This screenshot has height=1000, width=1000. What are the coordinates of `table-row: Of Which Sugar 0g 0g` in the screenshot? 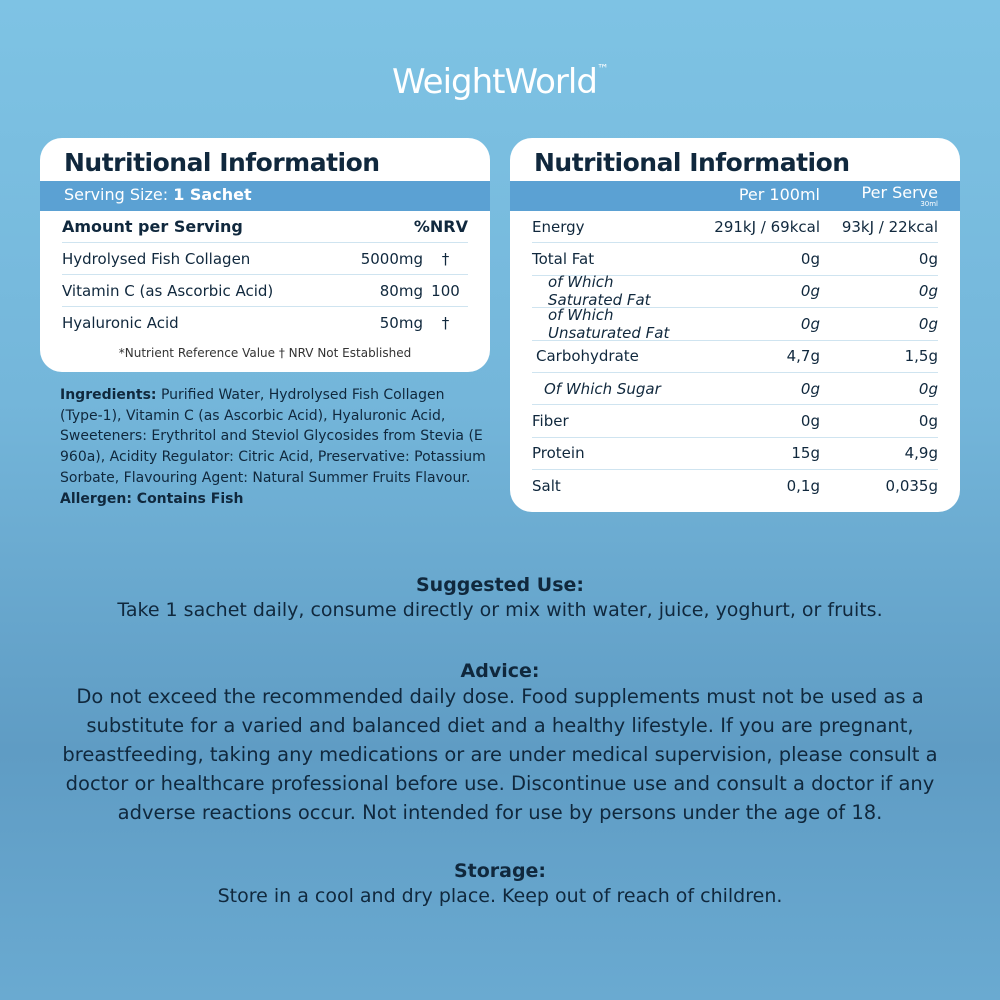 It's located at (735, 389).